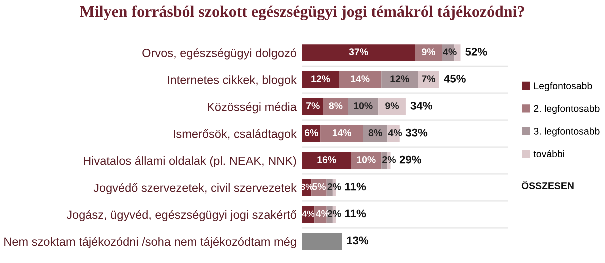 This screenshot has width=605, height=263. I want to click on total-label: 33%, so click(417, 132).